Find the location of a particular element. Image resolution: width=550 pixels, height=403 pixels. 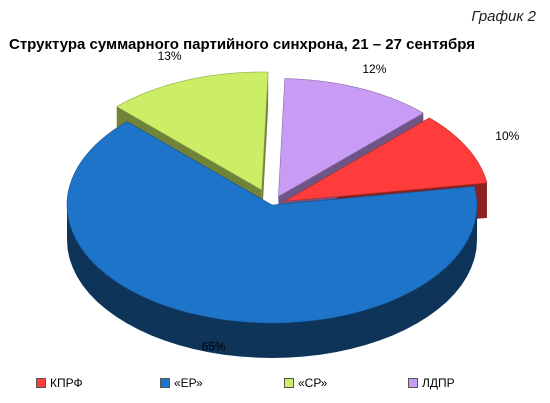

slice-sr is located at coordinates (192, 131).